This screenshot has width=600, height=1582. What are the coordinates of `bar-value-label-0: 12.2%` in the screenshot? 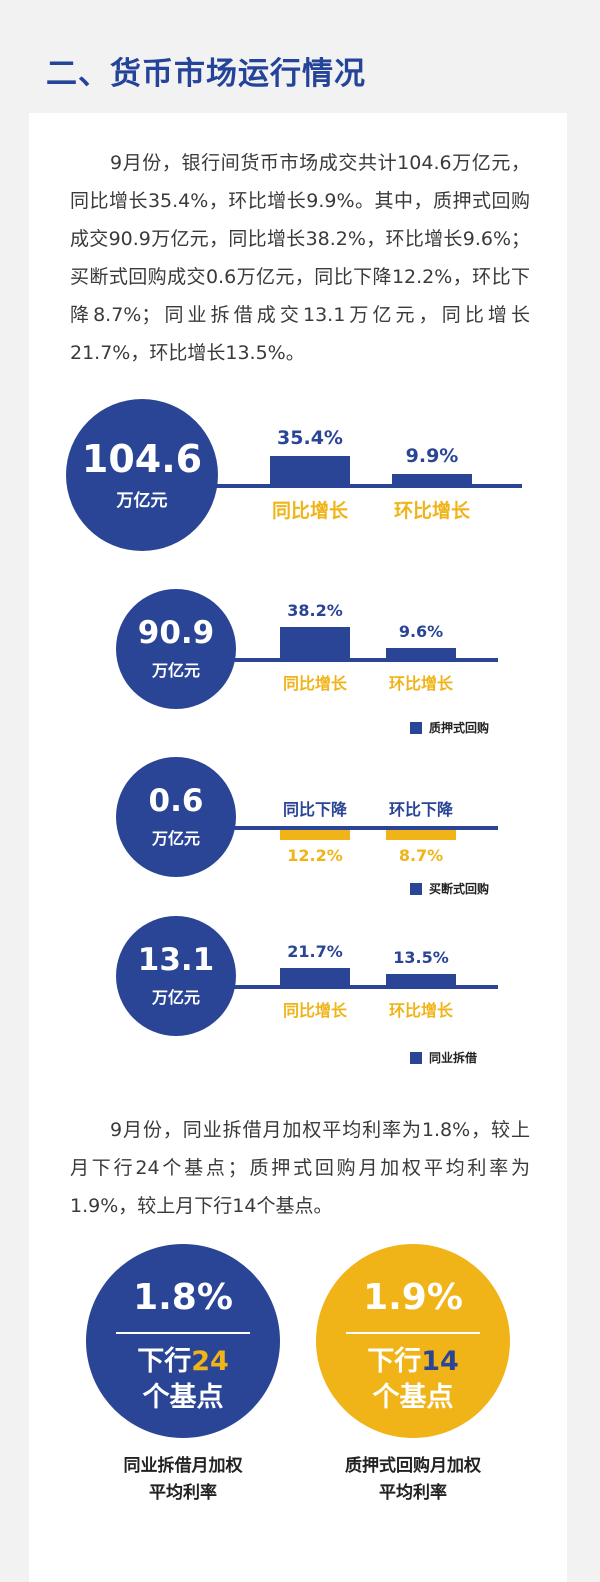 It's located at (315, 855).